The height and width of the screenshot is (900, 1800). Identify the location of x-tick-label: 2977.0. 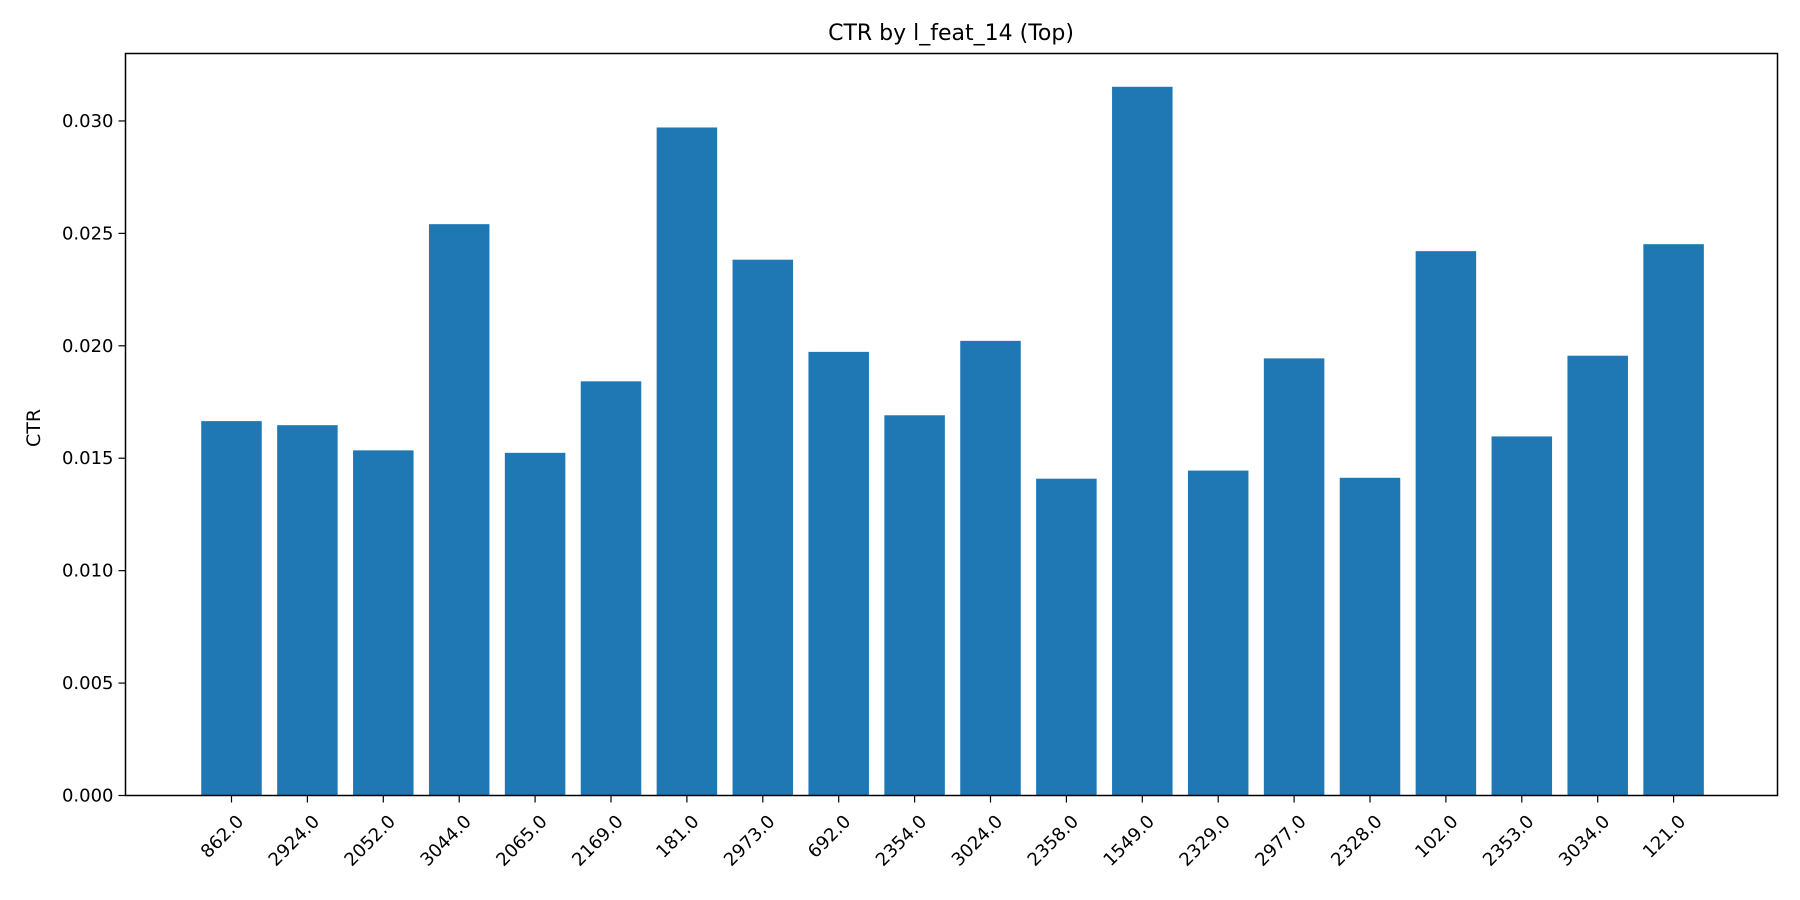
(1280, 840).